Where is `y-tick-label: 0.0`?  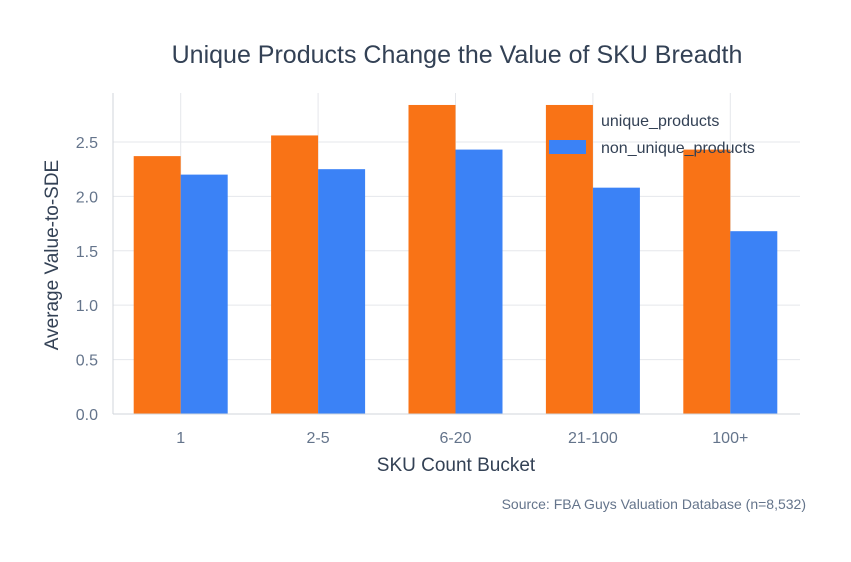
y-tick-label: 0.0 is located at coordinates (87, 415).